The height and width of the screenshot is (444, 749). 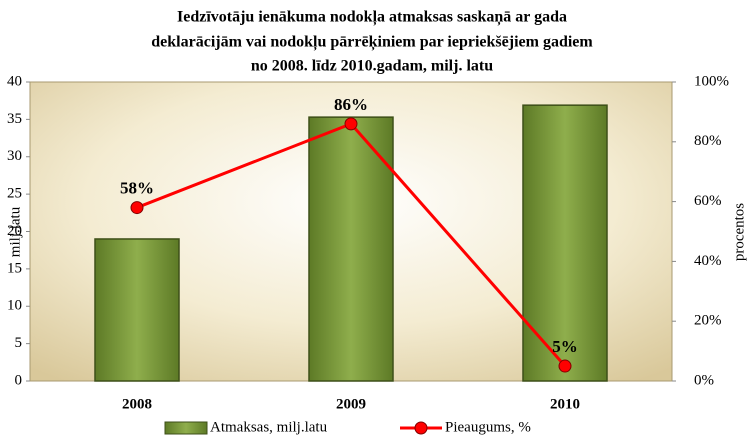 I want to click on x-tick-label: 2009, so click(x=351, y=404).